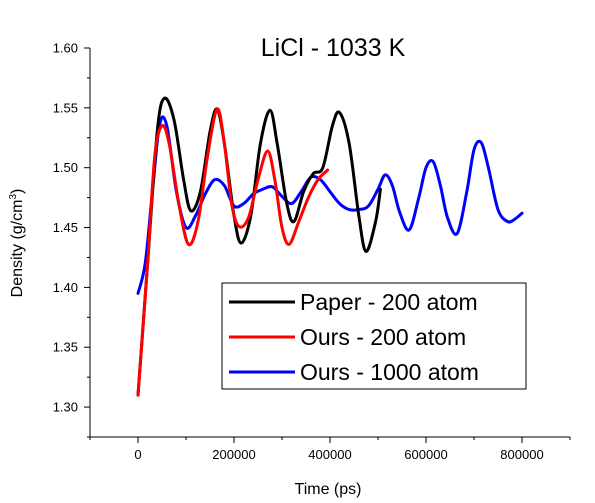 This screenshot has height=503, width=595. Describe the element at coordinates (13, 197) in the screenshot. I see `y-axis-title-sup: 3` at that location.